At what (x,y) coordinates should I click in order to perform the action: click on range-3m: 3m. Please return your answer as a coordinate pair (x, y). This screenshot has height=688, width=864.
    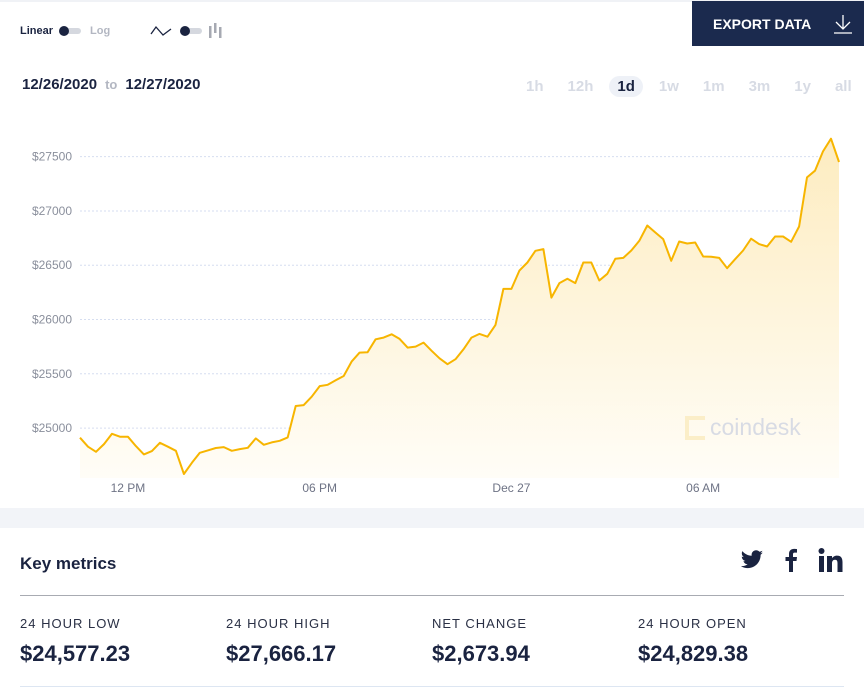
    Looking at the image, I should click on (759, 86).